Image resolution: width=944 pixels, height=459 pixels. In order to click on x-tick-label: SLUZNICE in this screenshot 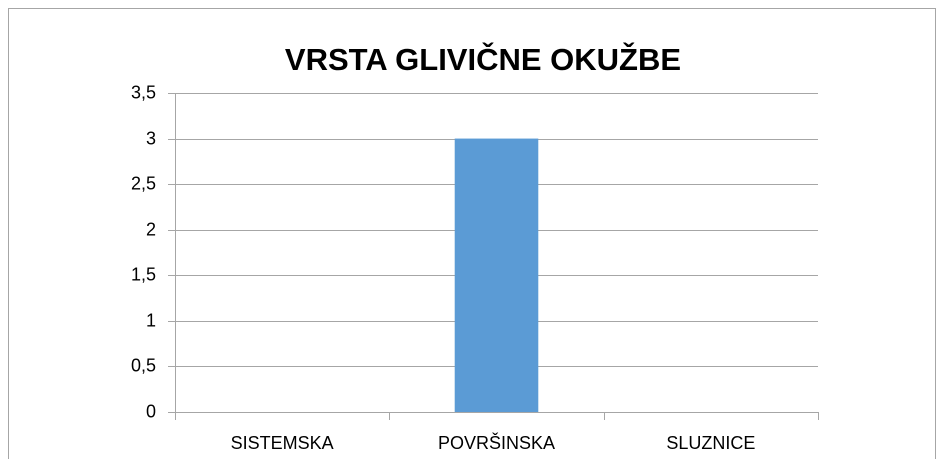, I will do `click(710, 443)`.